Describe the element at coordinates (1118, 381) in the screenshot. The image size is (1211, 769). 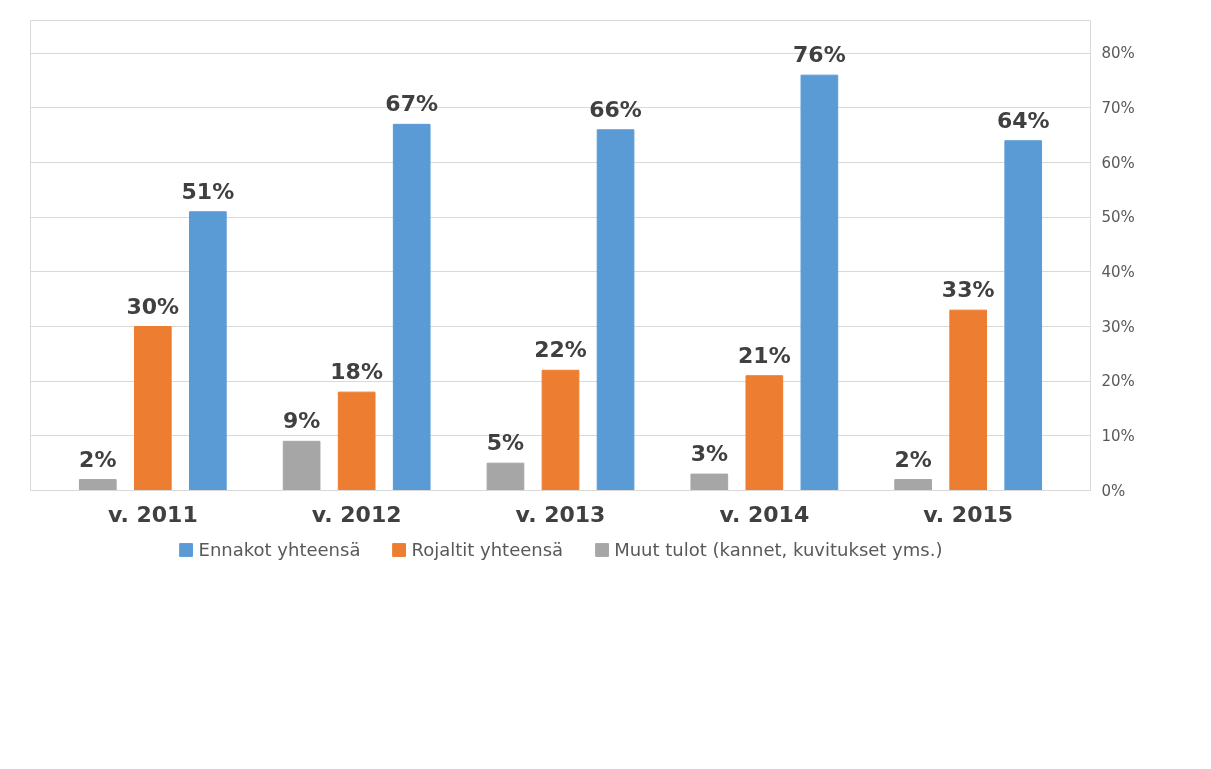
I see `y-tick-label: 20%` at that location.